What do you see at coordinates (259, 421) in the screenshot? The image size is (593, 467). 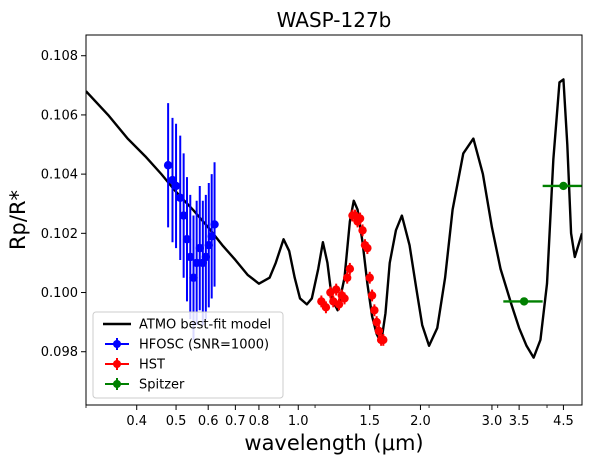 I see `x-tick-label: 0.8` at bounding box center [259, 421].